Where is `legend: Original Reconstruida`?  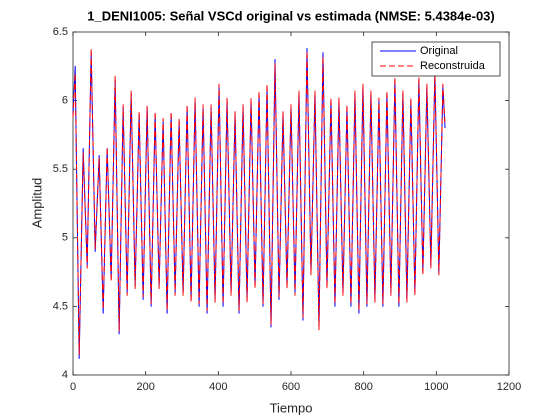
legend: Original Reconstruida is located at coordinates (436, 59).